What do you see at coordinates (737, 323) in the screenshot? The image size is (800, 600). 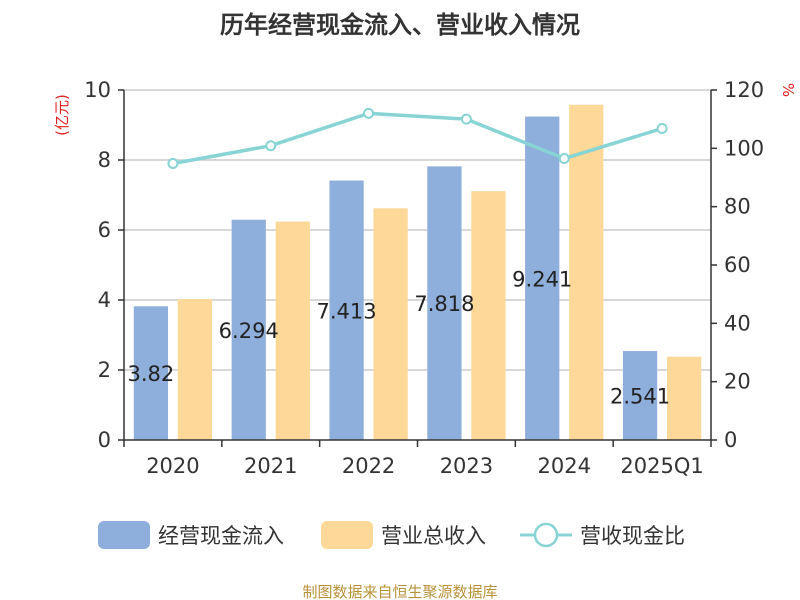 I see `right-tick-label: 40` at bounding box center [737, 323].